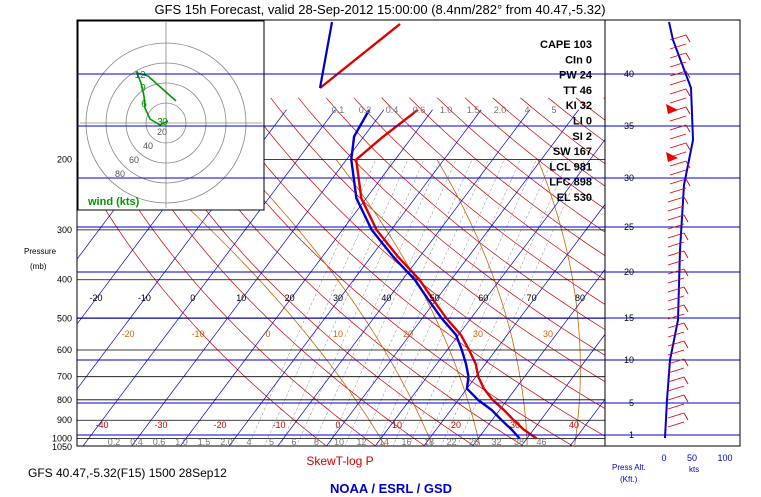 The width and height of the screenshot is (761, 497). I want to click on mixing-ratio-label-bottom: 4, so click(248, 442).